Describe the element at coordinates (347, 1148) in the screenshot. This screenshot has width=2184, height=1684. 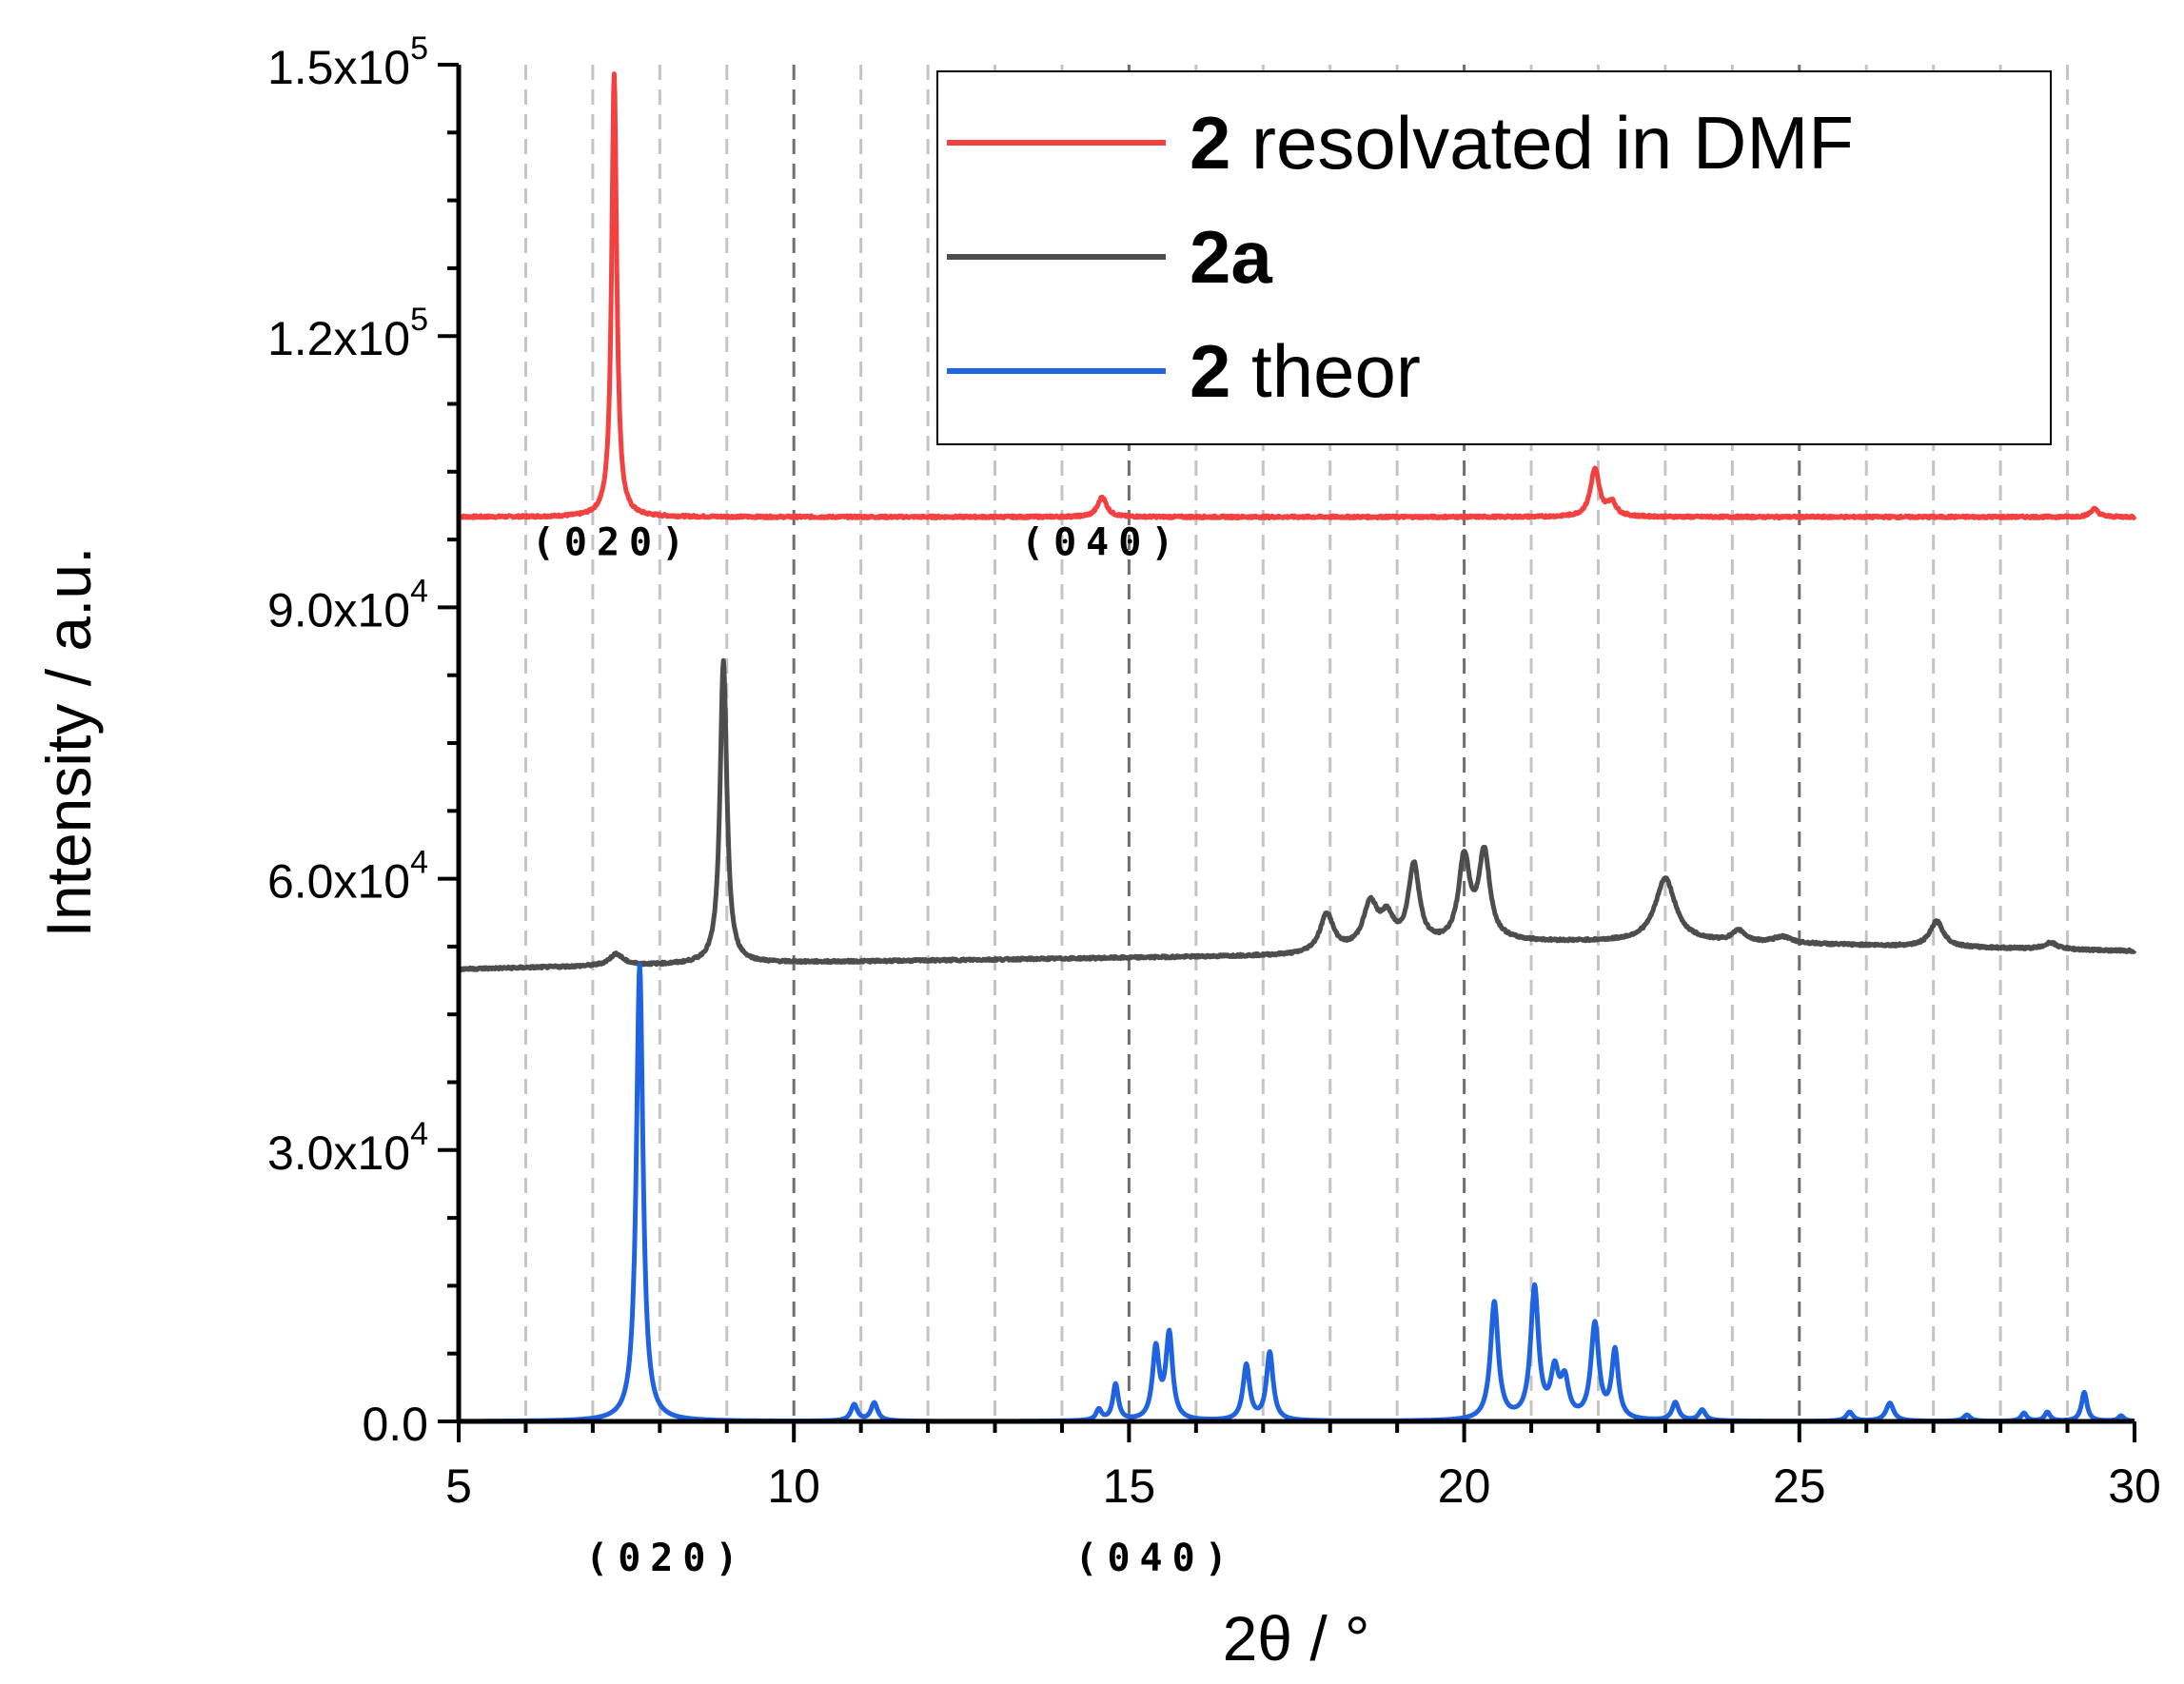
I see `y-tick-label: 3.0x10⁴` at that location.